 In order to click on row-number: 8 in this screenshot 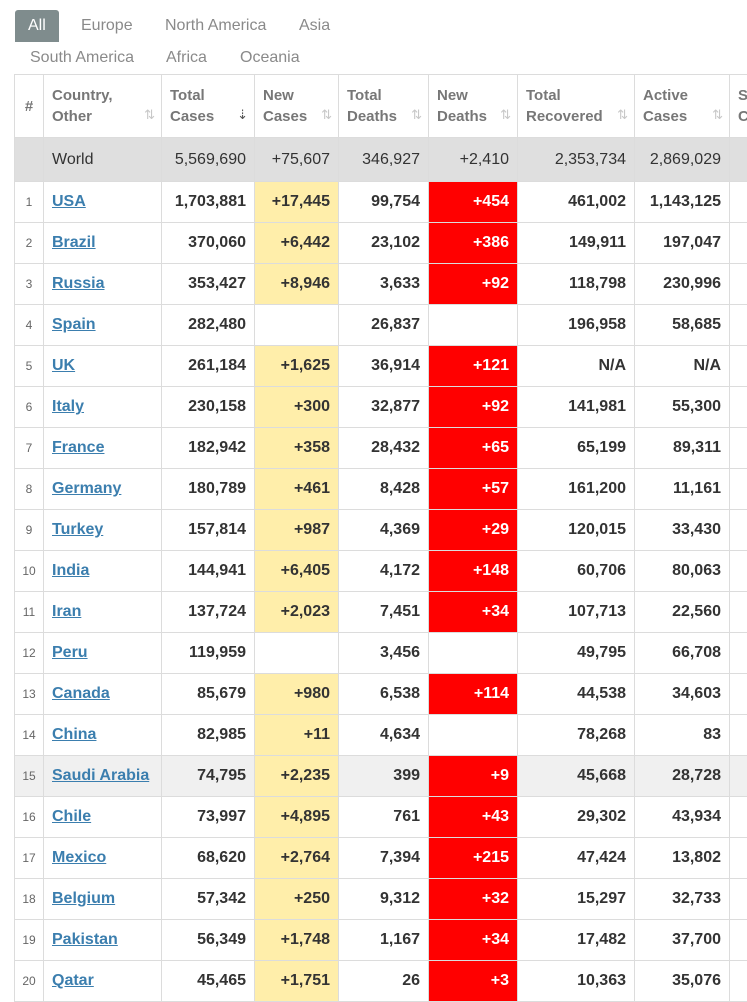, I will do `click(29, 489)`.